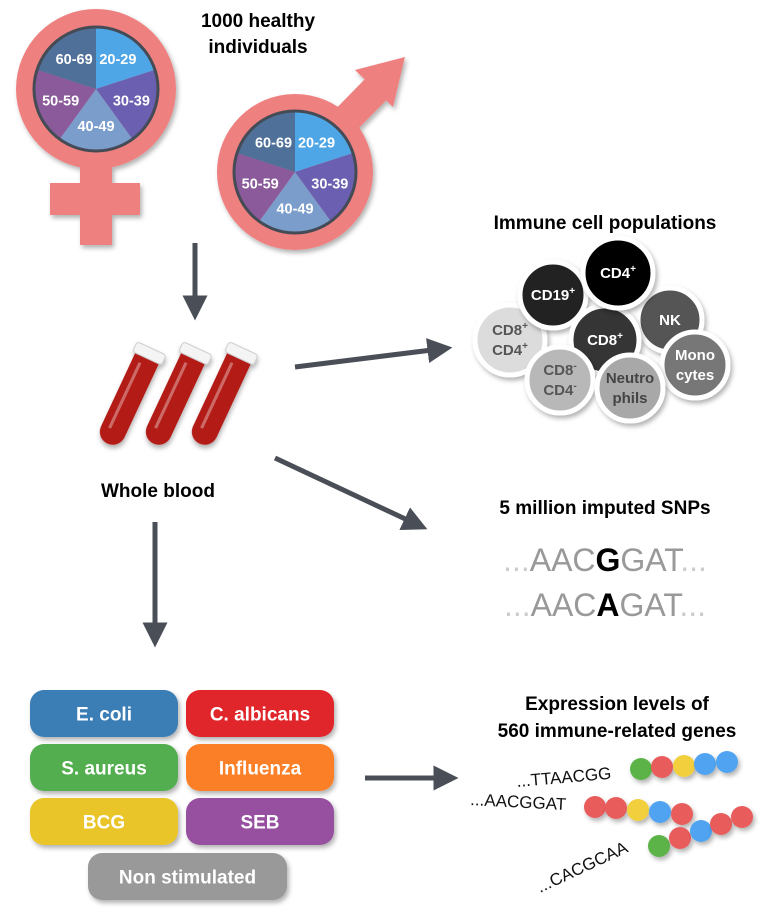  Describe the element at coordinates (604, 508) in the screenshot. I see `snps-title: 5 million imputed SNPs` at that location.